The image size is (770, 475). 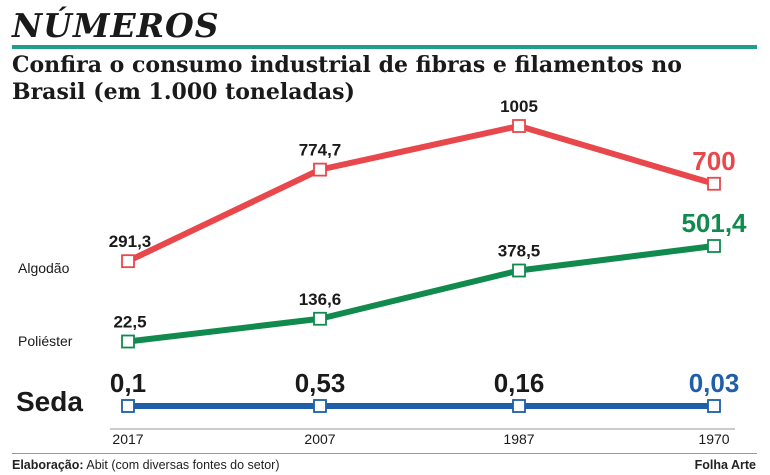 I want to click on data-label-seda-3: 0,03, so click(x=714, y=383).